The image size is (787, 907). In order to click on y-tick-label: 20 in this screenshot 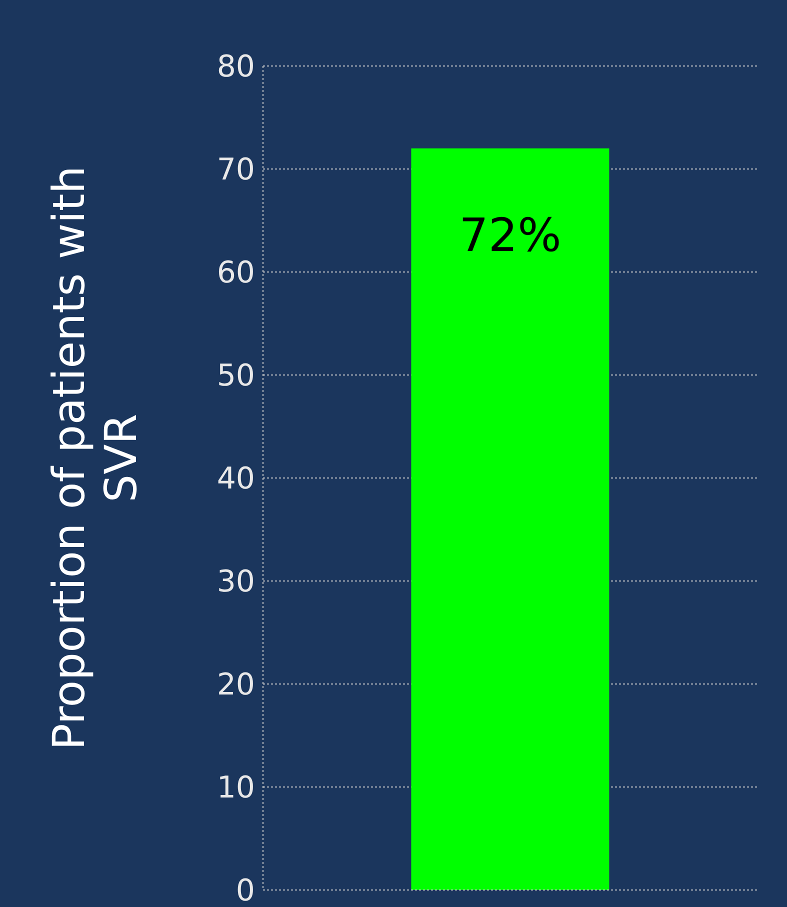, I will do `click(235, 685)`.